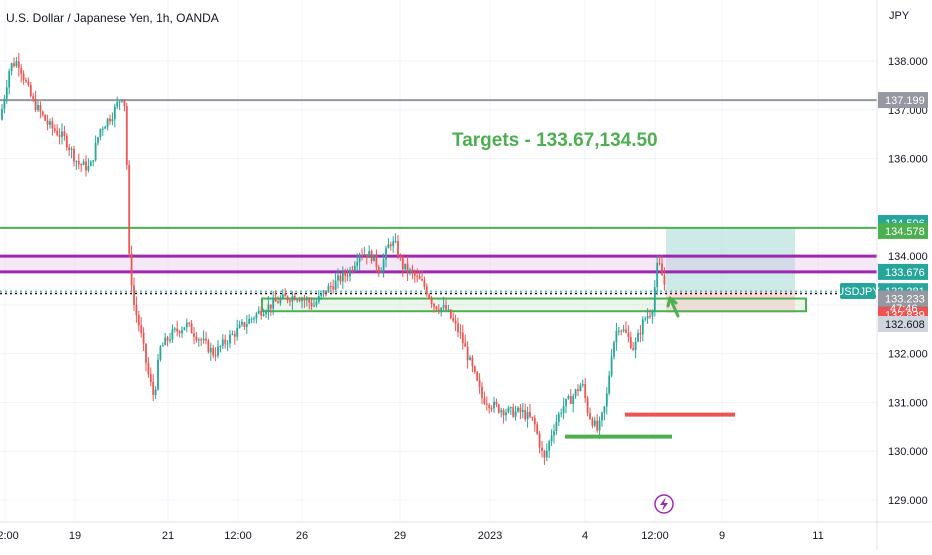 Image resolution: width=932 pixels, height=555 pixels. What do you see at coordinates (908, 160) in the screenshot?
I see `y-tick-label: 136.000` at bounding box center [908, 160].